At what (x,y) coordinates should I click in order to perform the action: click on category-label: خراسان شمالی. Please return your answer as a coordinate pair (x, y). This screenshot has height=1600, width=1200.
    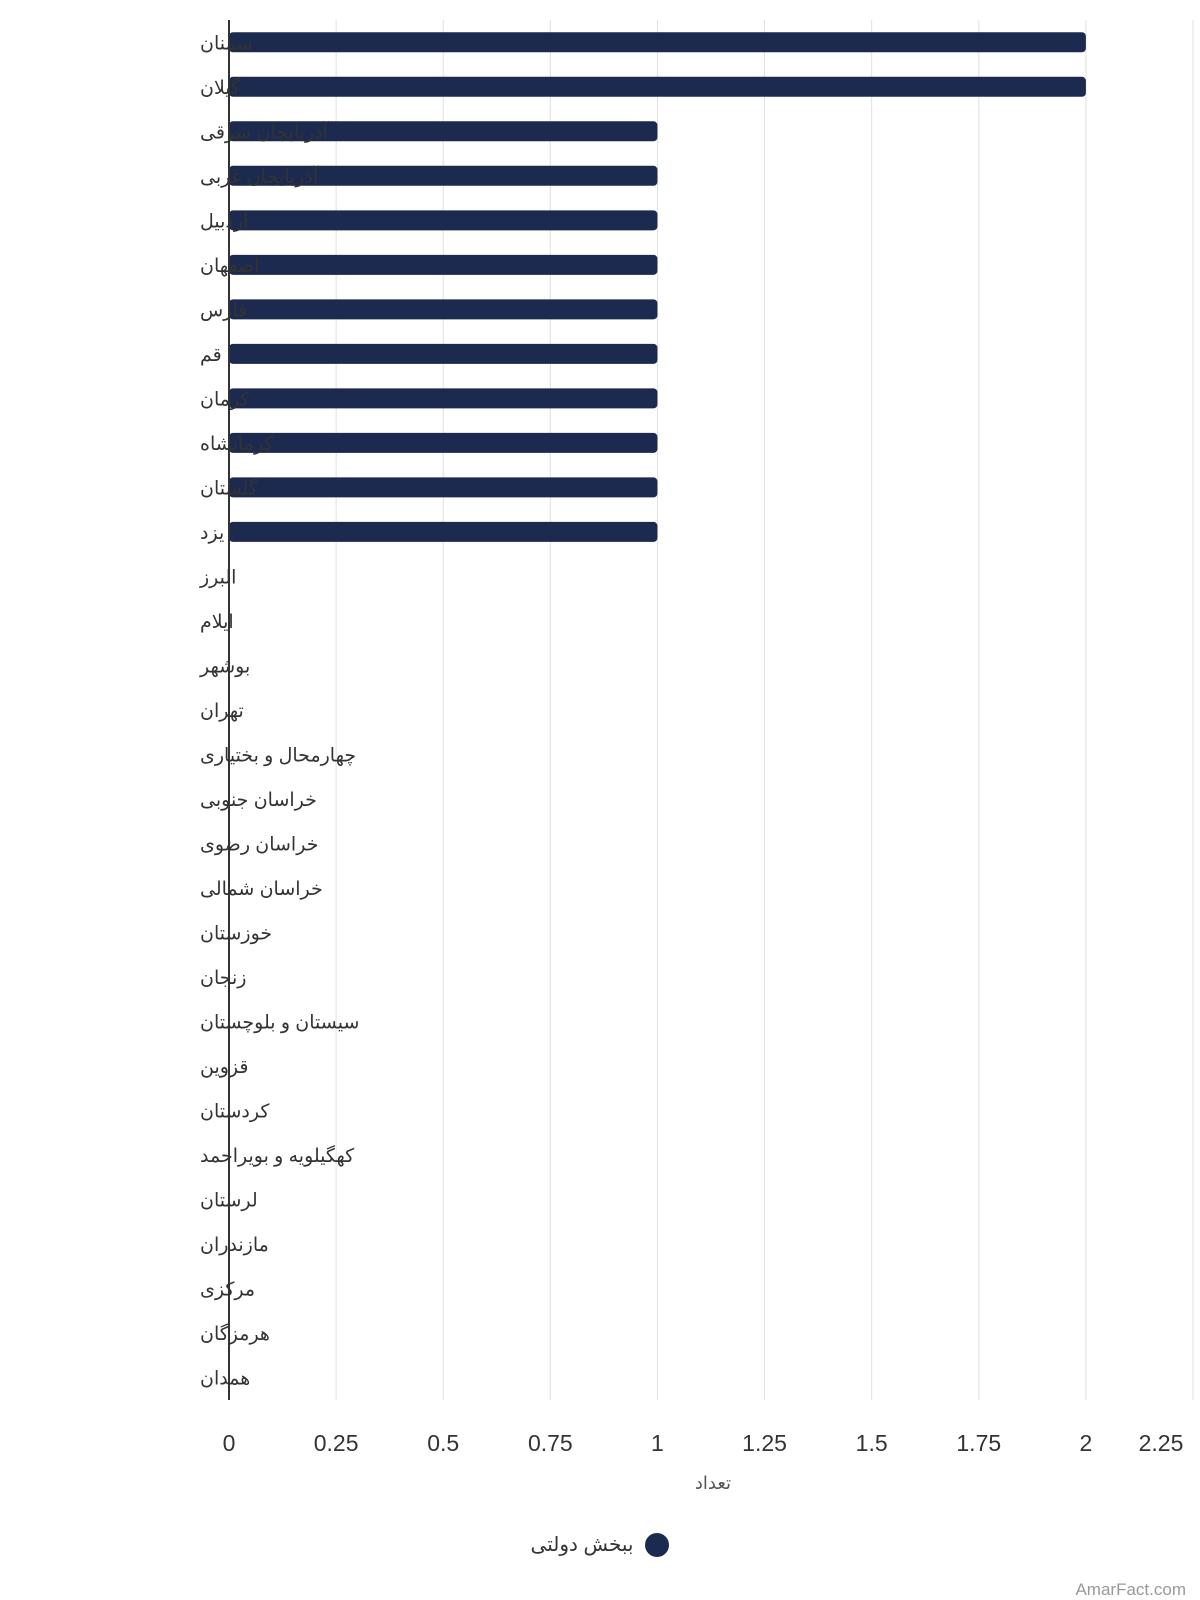
    Looking at the image, I should click on (261, 889).